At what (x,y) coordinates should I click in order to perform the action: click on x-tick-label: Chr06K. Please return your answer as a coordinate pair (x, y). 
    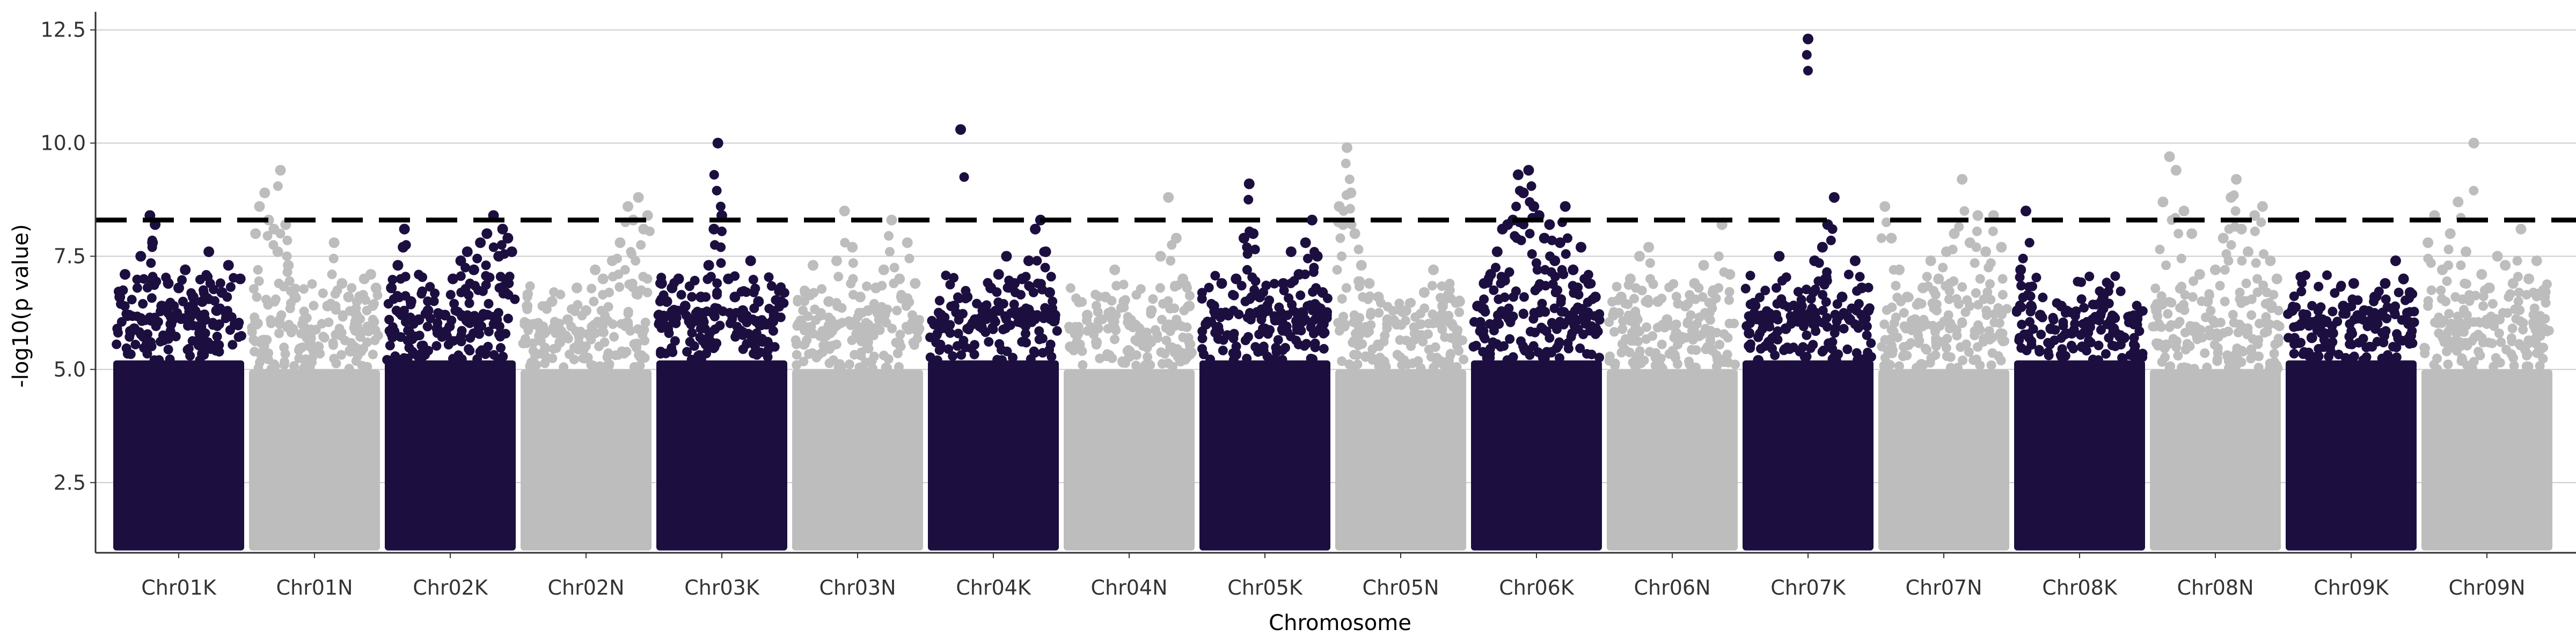
    Looking at the image, I should click on (1537, 587).